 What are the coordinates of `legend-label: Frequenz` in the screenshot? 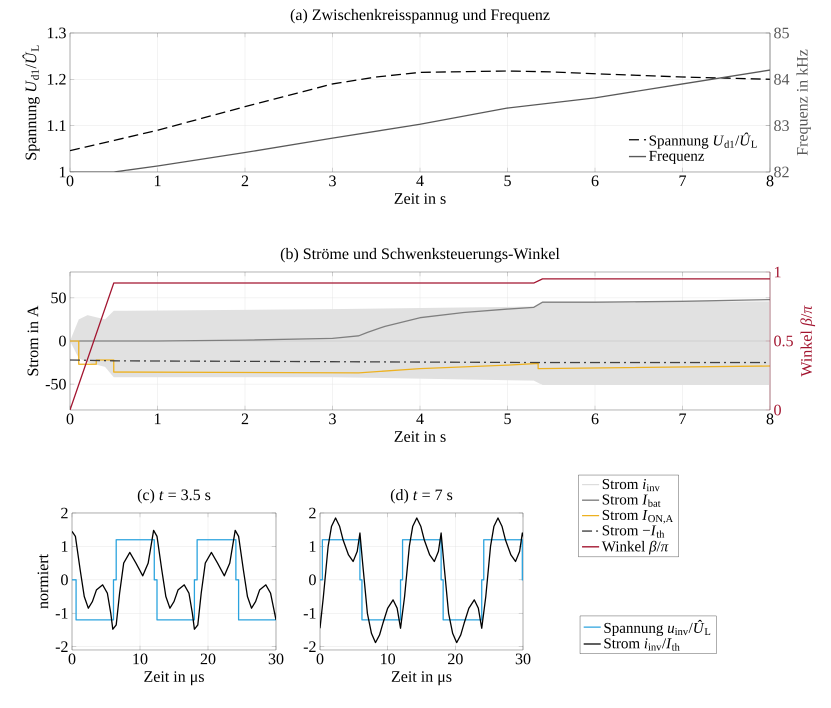 It's located at (676, 157).